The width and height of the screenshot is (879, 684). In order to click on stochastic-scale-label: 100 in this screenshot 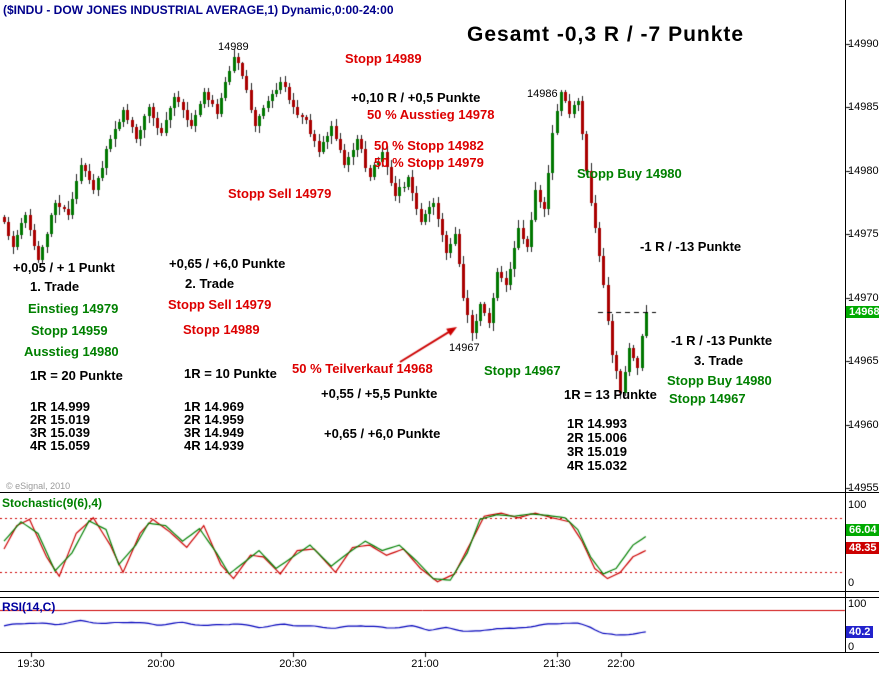, I will do `click(857, 505)`.